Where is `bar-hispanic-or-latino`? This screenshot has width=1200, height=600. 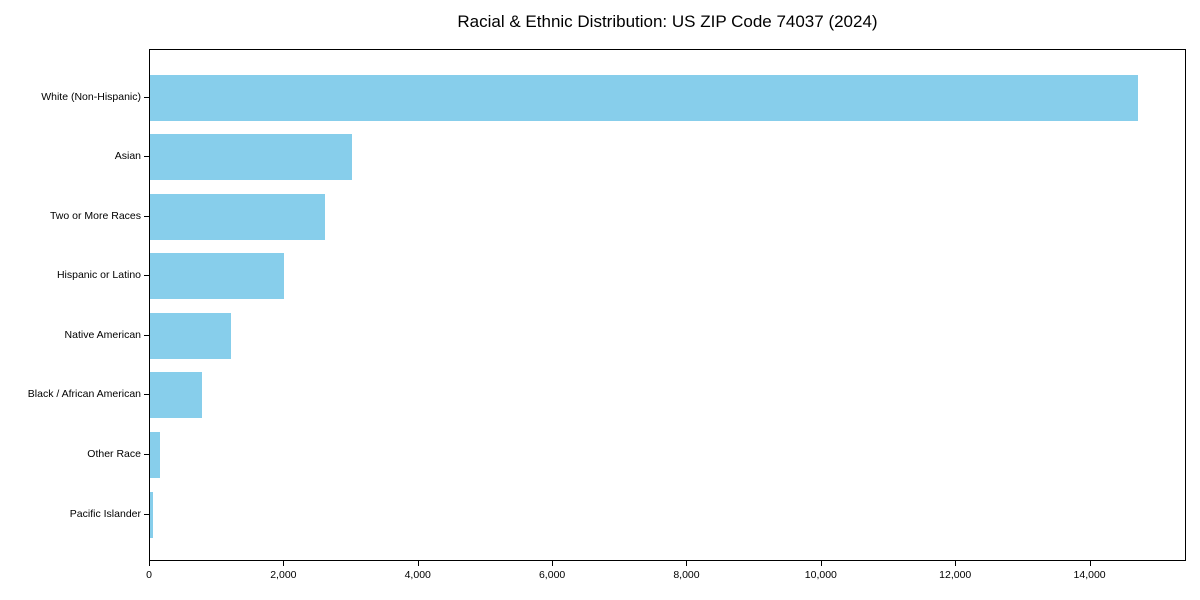
bar-hispanic-or-latino is located at coordinates (217, 276).